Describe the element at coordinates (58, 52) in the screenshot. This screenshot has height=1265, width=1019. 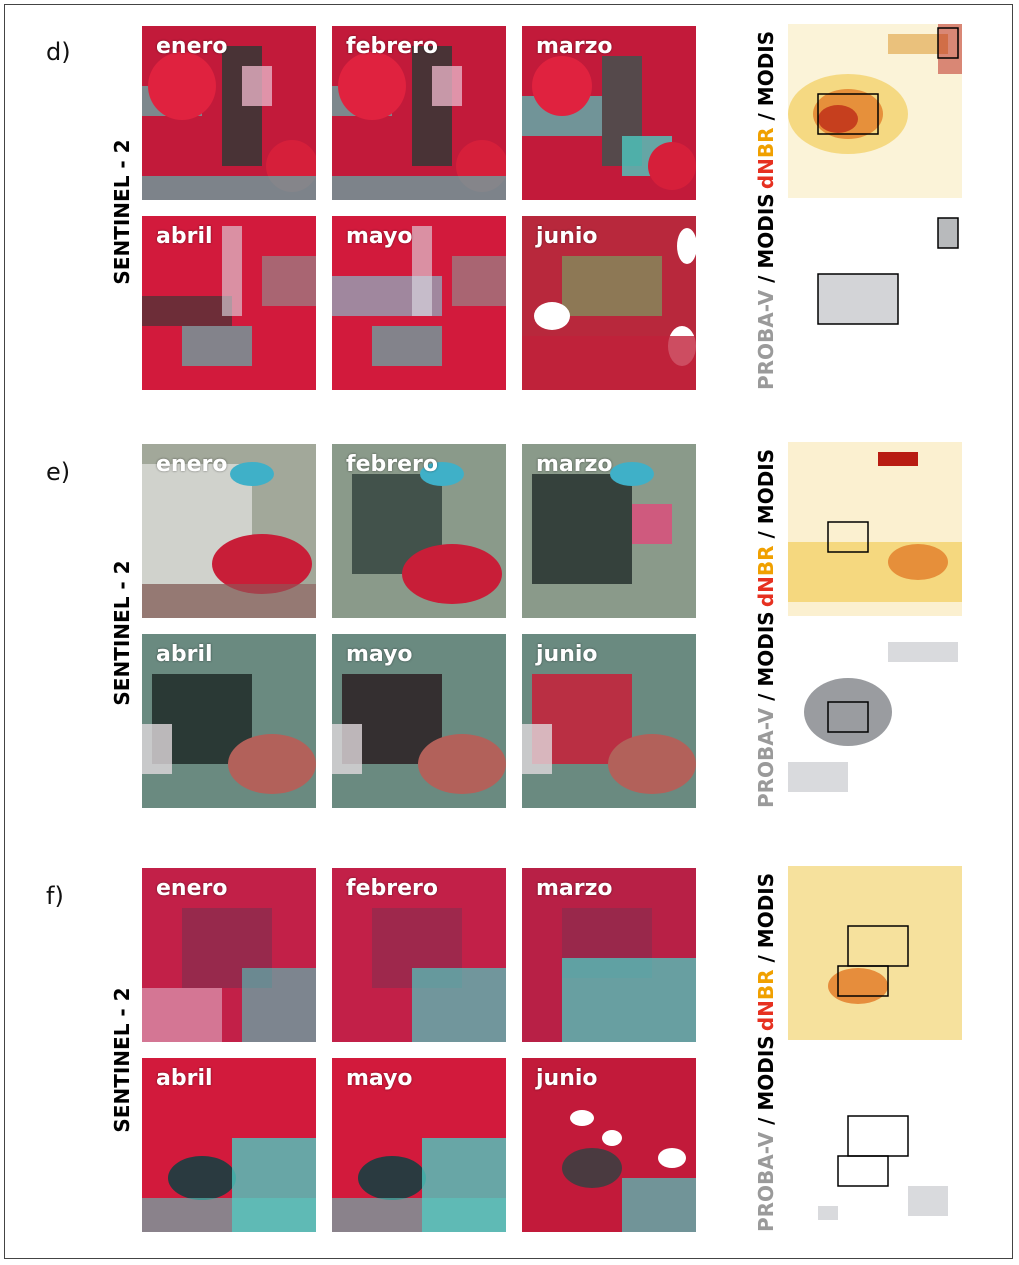
I see `panel-label: d)` at that location.